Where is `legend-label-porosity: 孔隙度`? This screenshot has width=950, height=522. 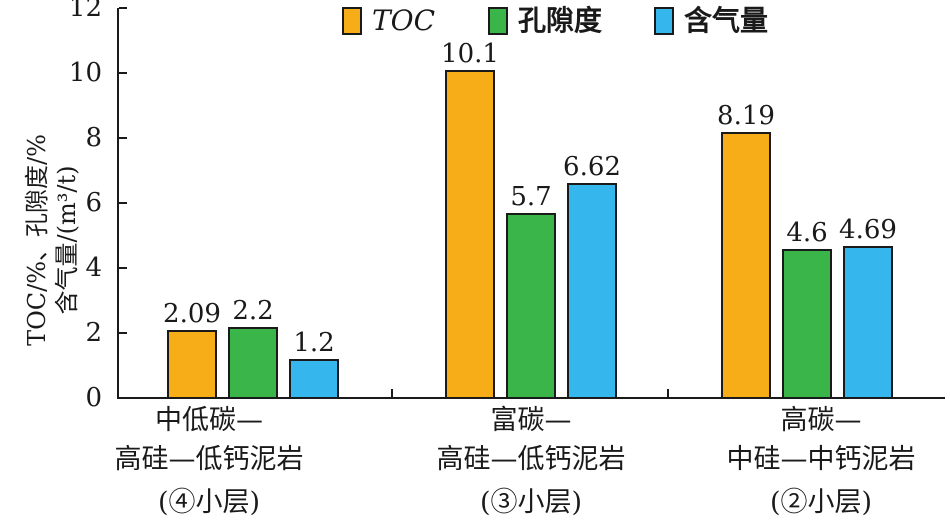
legend-label-porosity: 孔隙度 is located at coordinates (560, 20).